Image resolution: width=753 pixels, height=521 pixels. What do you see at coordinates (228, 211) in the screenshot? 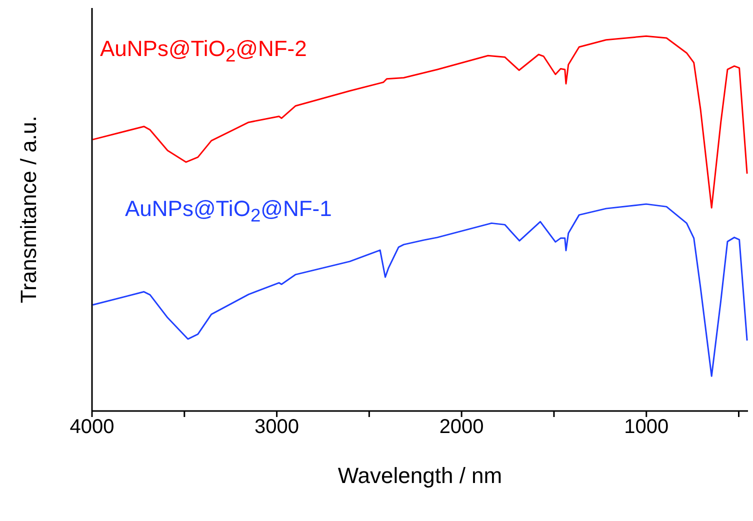
I see `series-label: AuNPs@TiO$_{2}$@NF-1` at bounding box center [228, 211].